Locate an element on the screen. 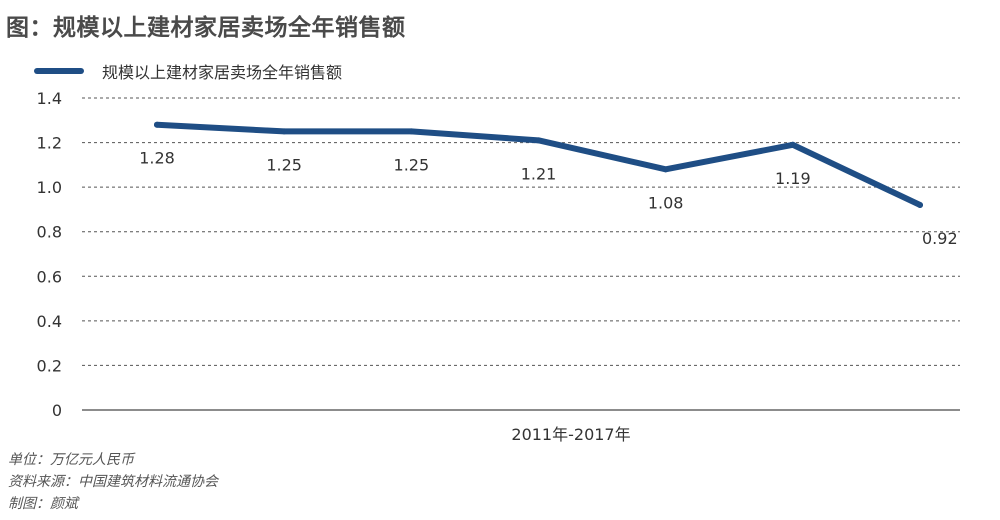 This screenshot has width=1000, height=520. y-tick-label: 0.2 is located at coordinates (49, 365).